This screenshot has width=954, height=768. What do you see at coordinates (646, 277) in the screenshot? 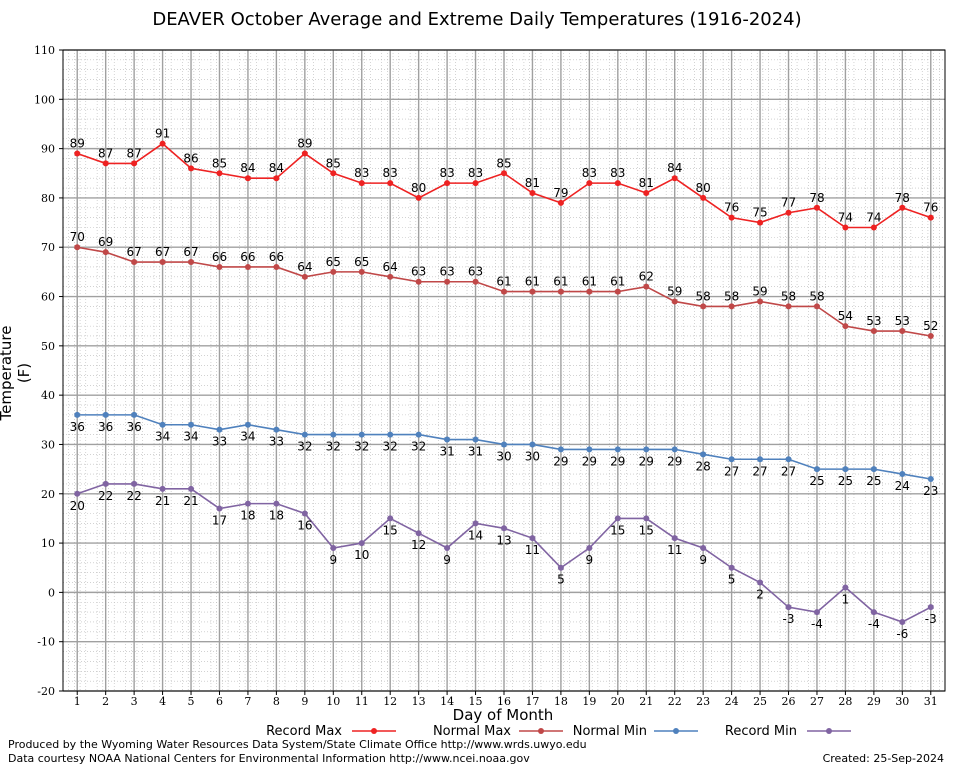
I see `data-label-normal-max: 62` at bounding box center [646, 277].